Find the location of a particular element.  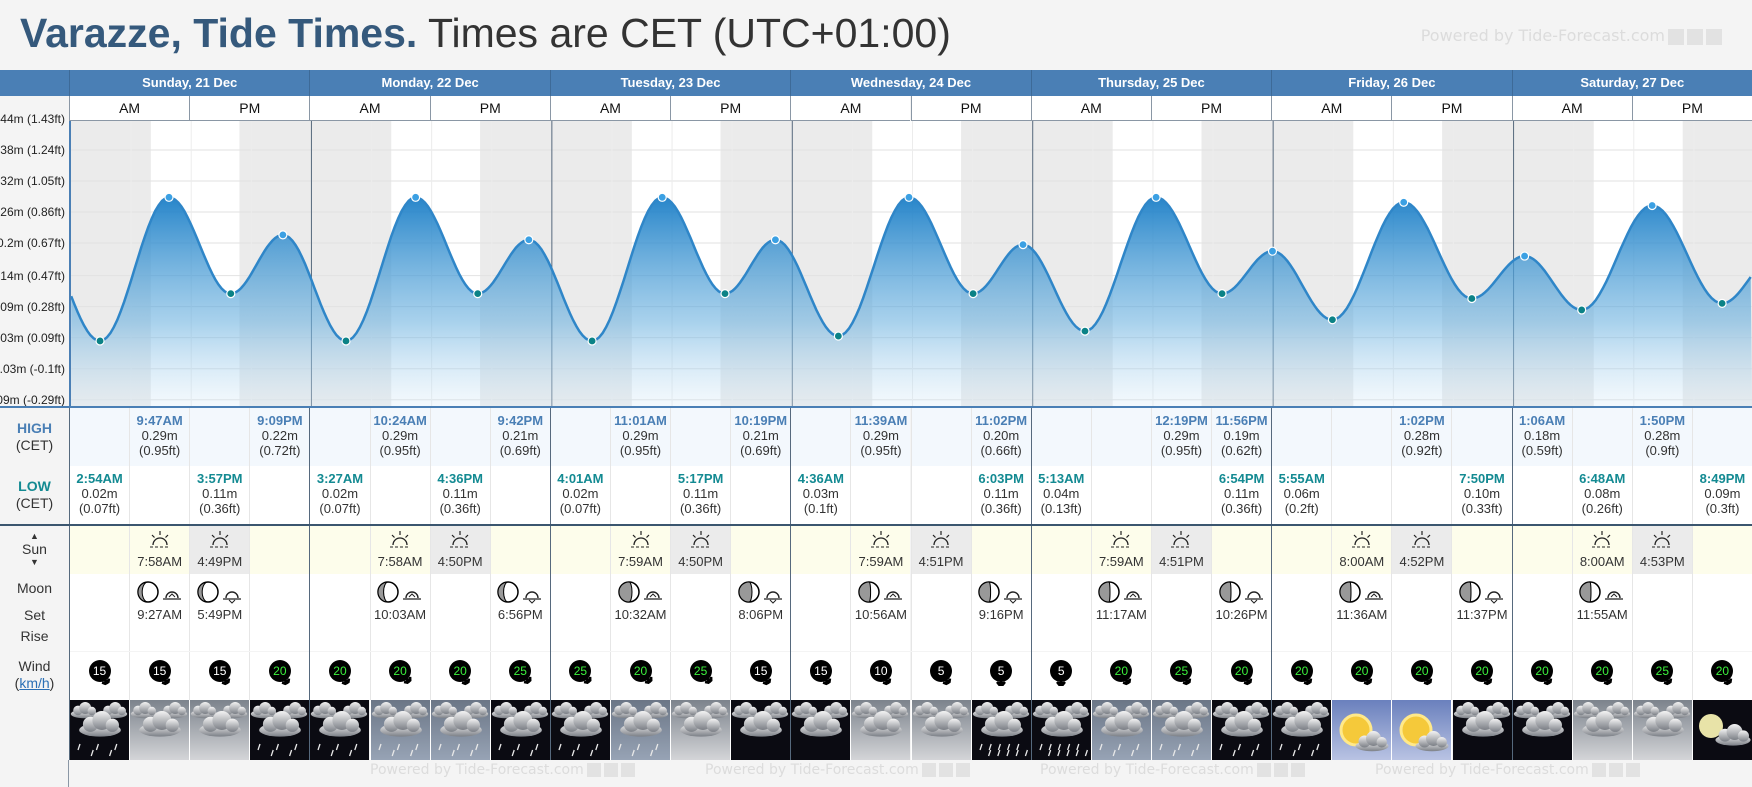

tide-logo-icon is located at coordinates (1263, 770).